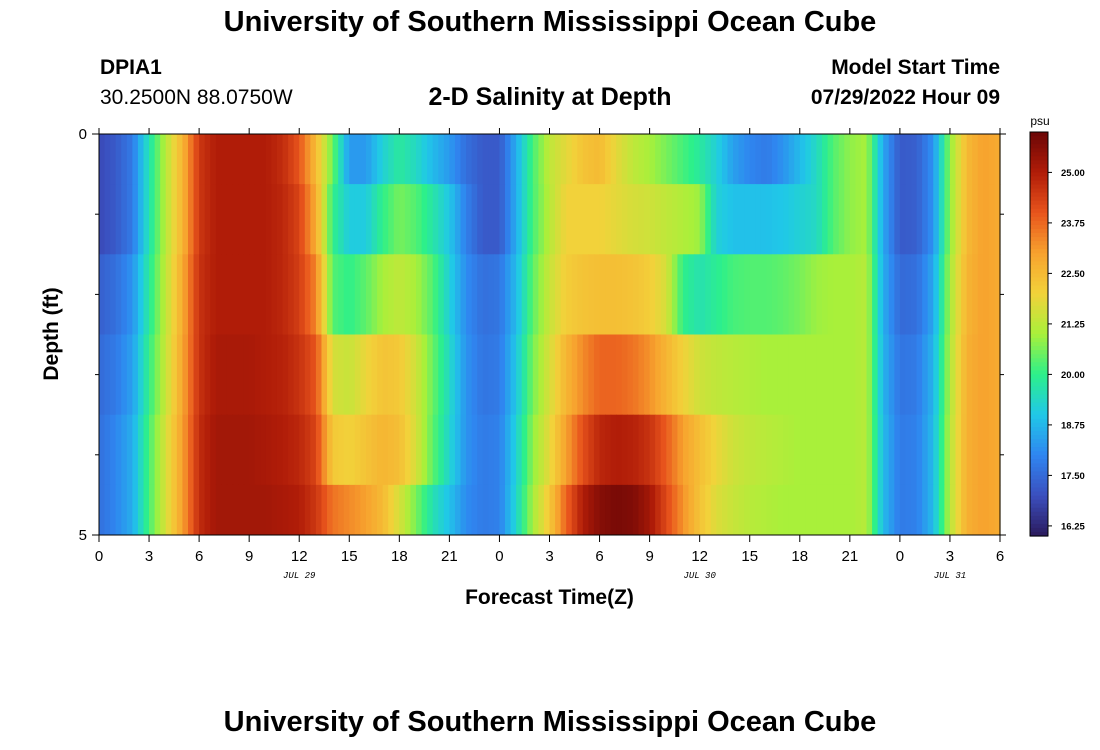  I want to click on x-tick-label: 15, so click(349, 556).